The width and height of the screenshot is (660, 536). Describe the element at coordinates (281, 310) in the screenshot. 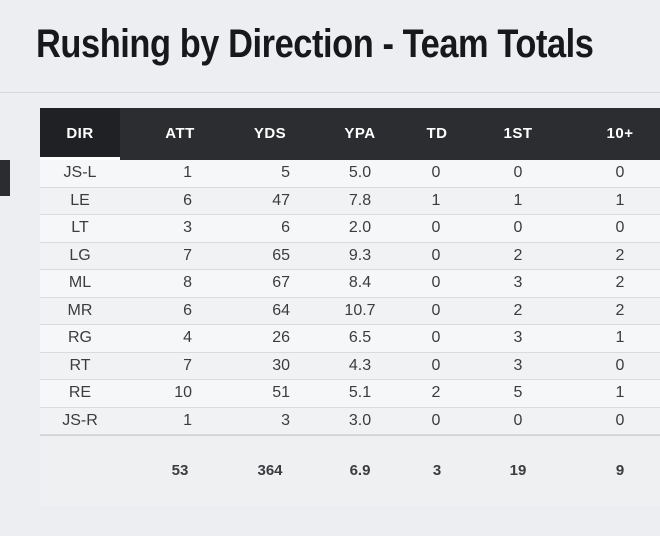

I see `yds-cell: 64` at that location.